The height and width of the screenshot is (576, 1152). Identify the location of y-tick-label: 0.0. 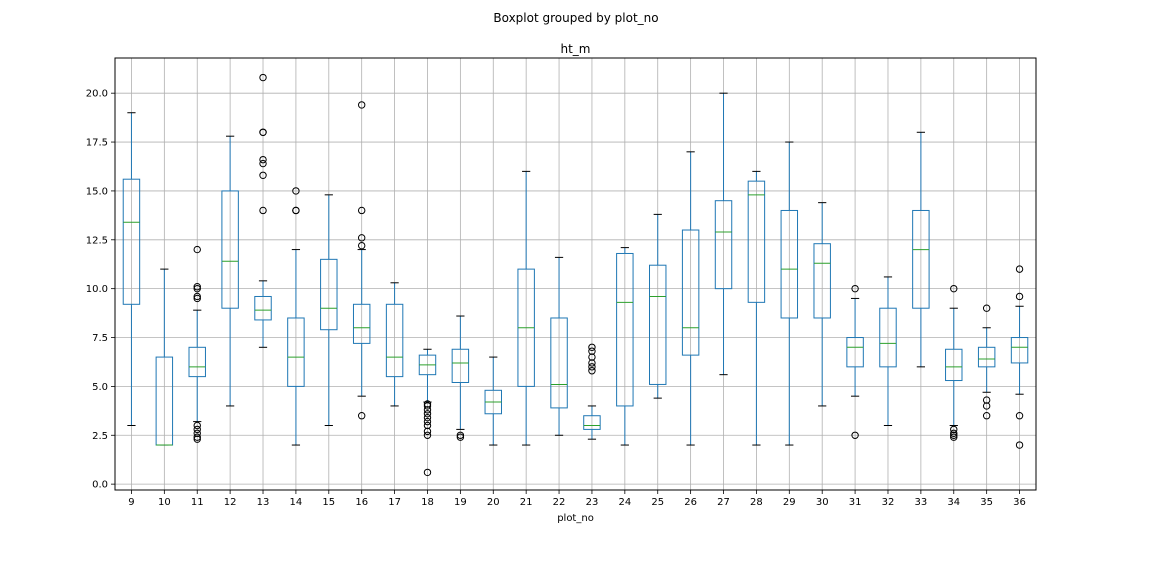
(100, 485).